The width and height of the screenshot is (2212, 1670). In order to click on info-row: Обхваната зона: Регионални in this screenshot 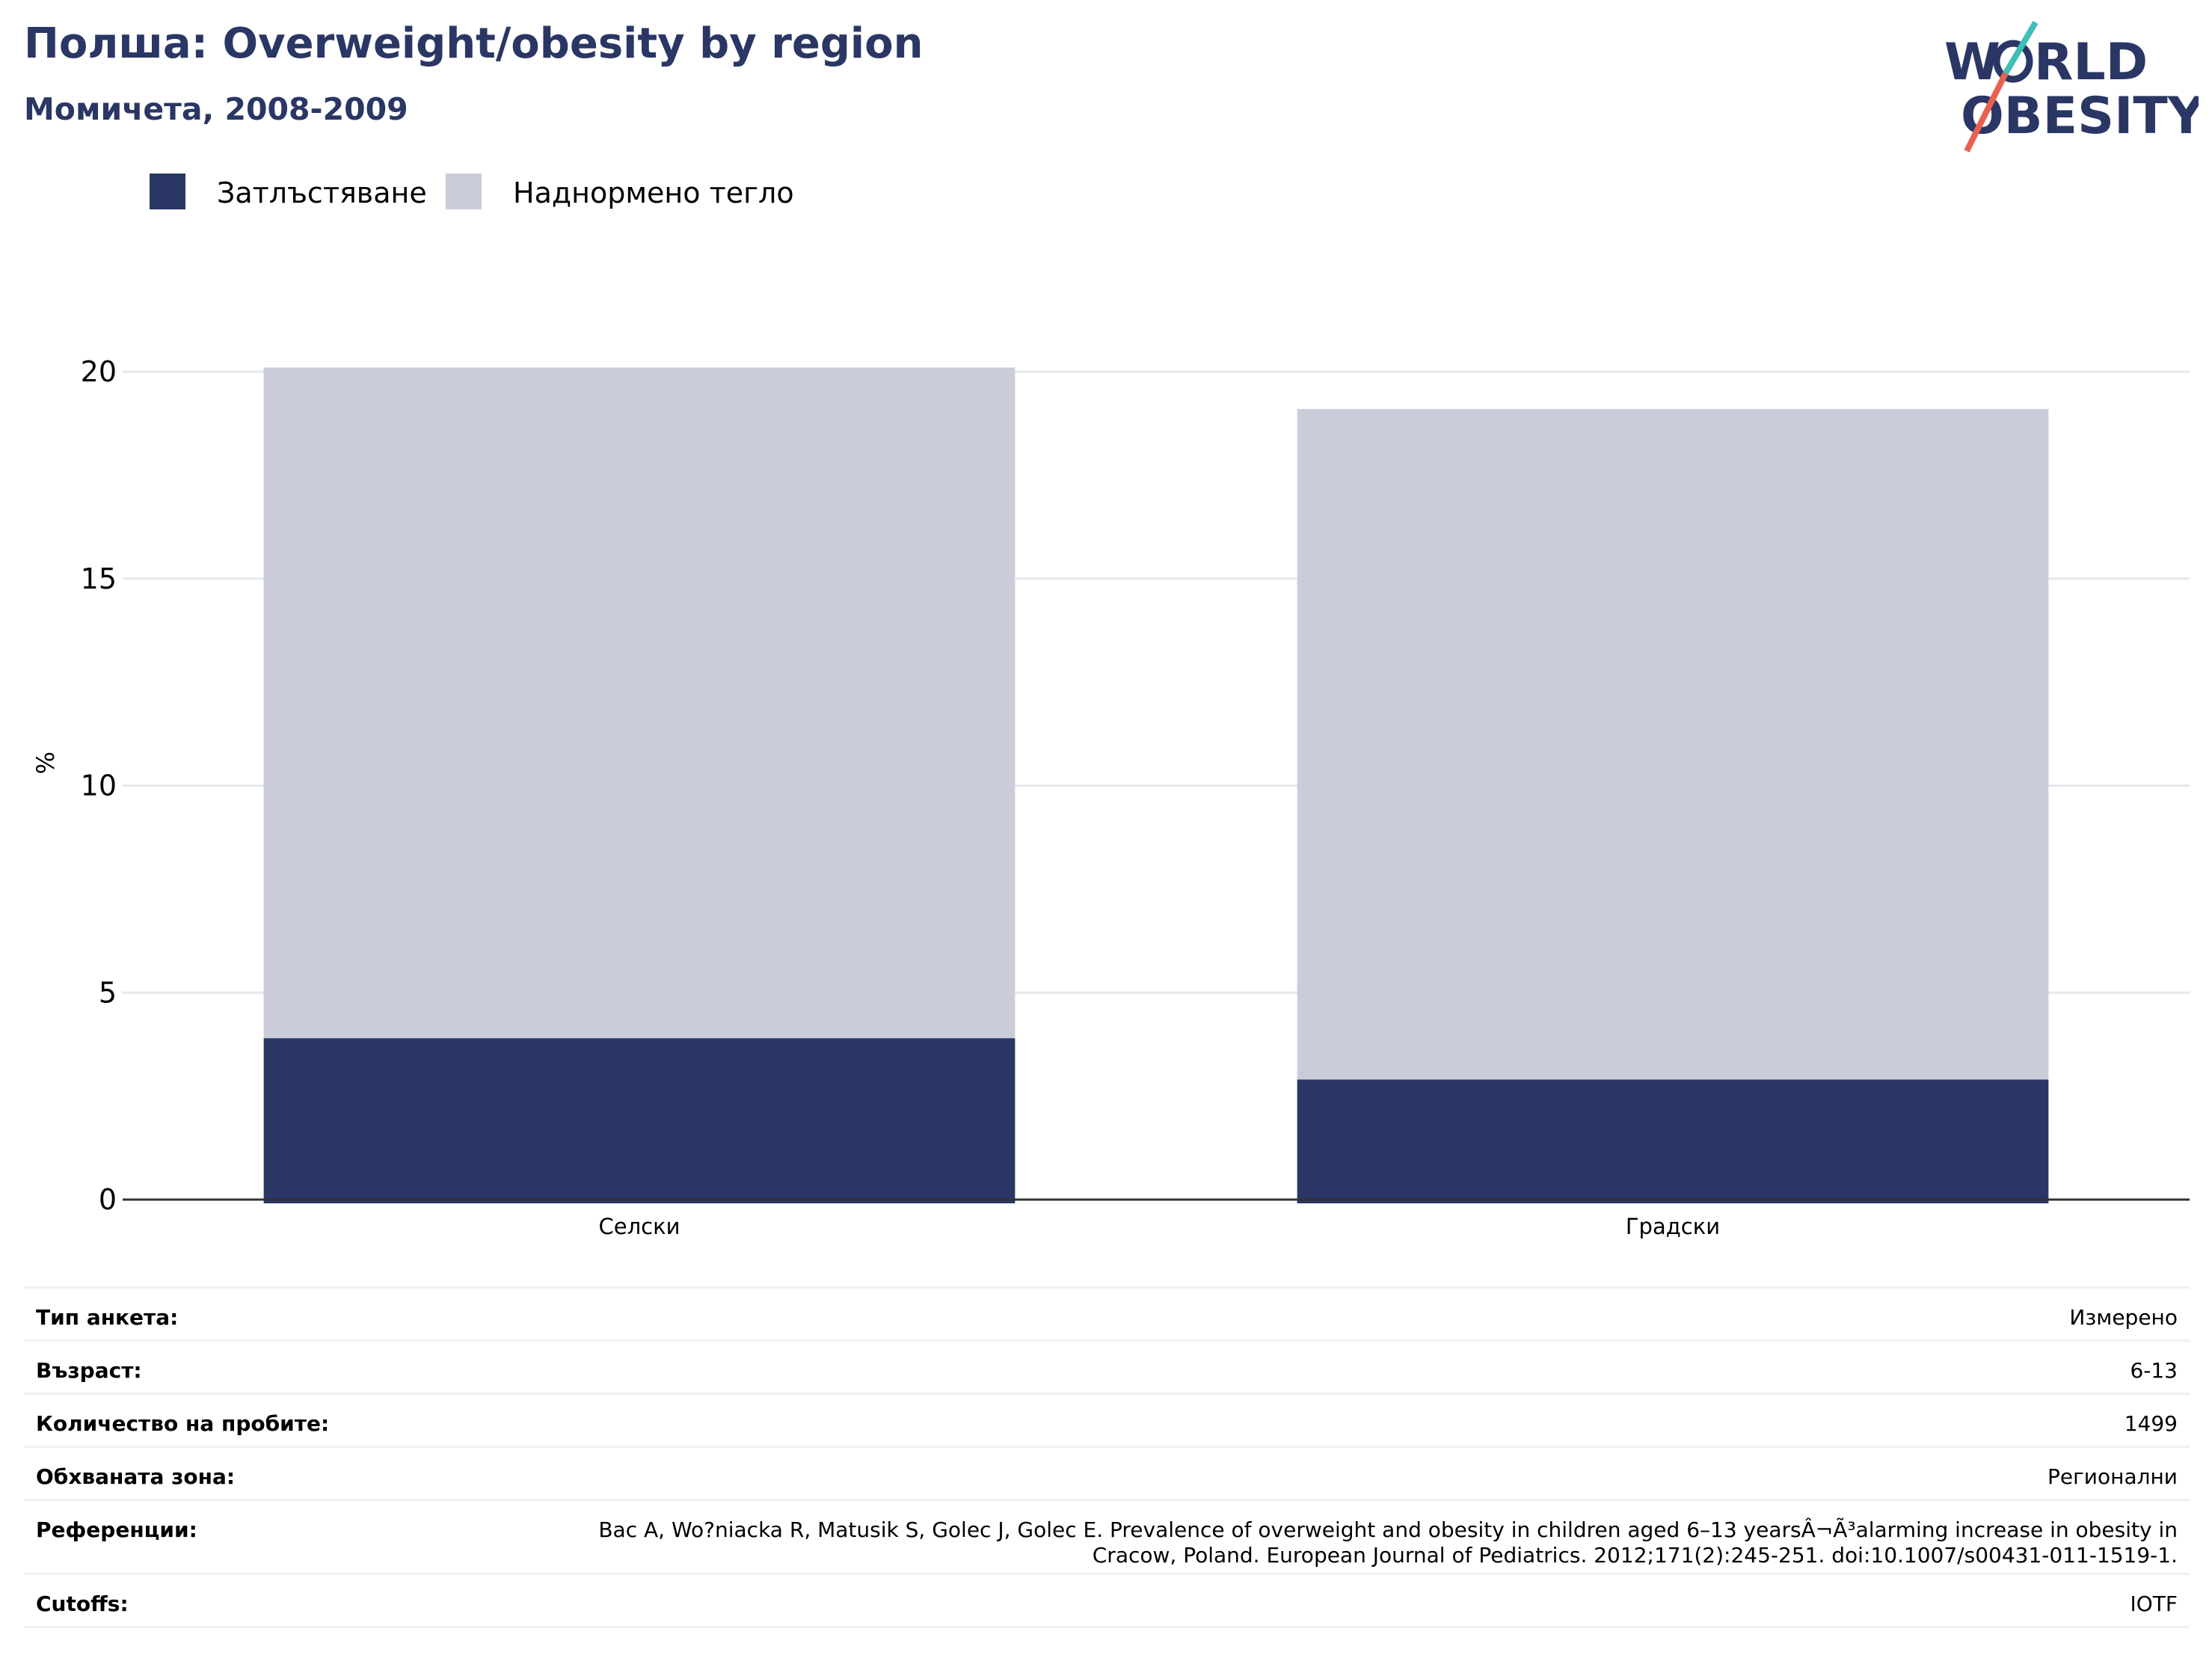, I will do `click(1107, 1472)`.